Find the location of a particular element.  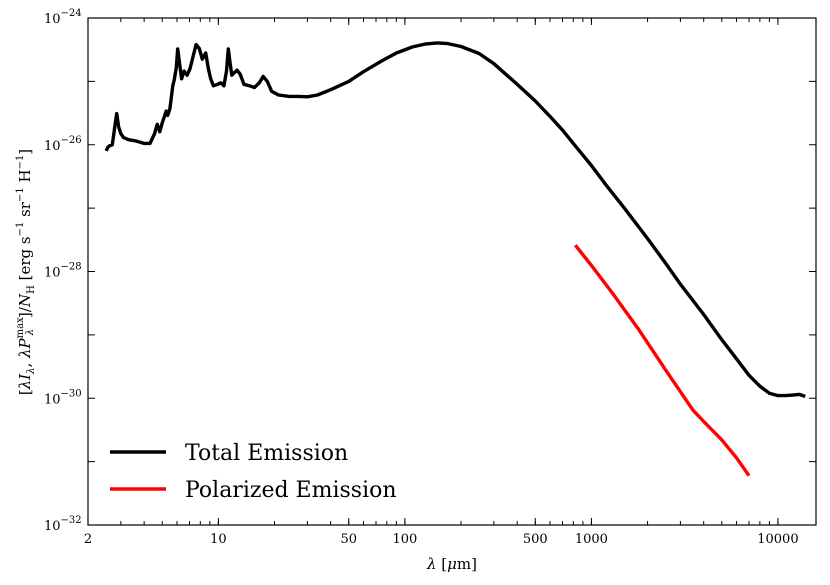

x-tick-label: 500 is located at coordinates (535, 539).